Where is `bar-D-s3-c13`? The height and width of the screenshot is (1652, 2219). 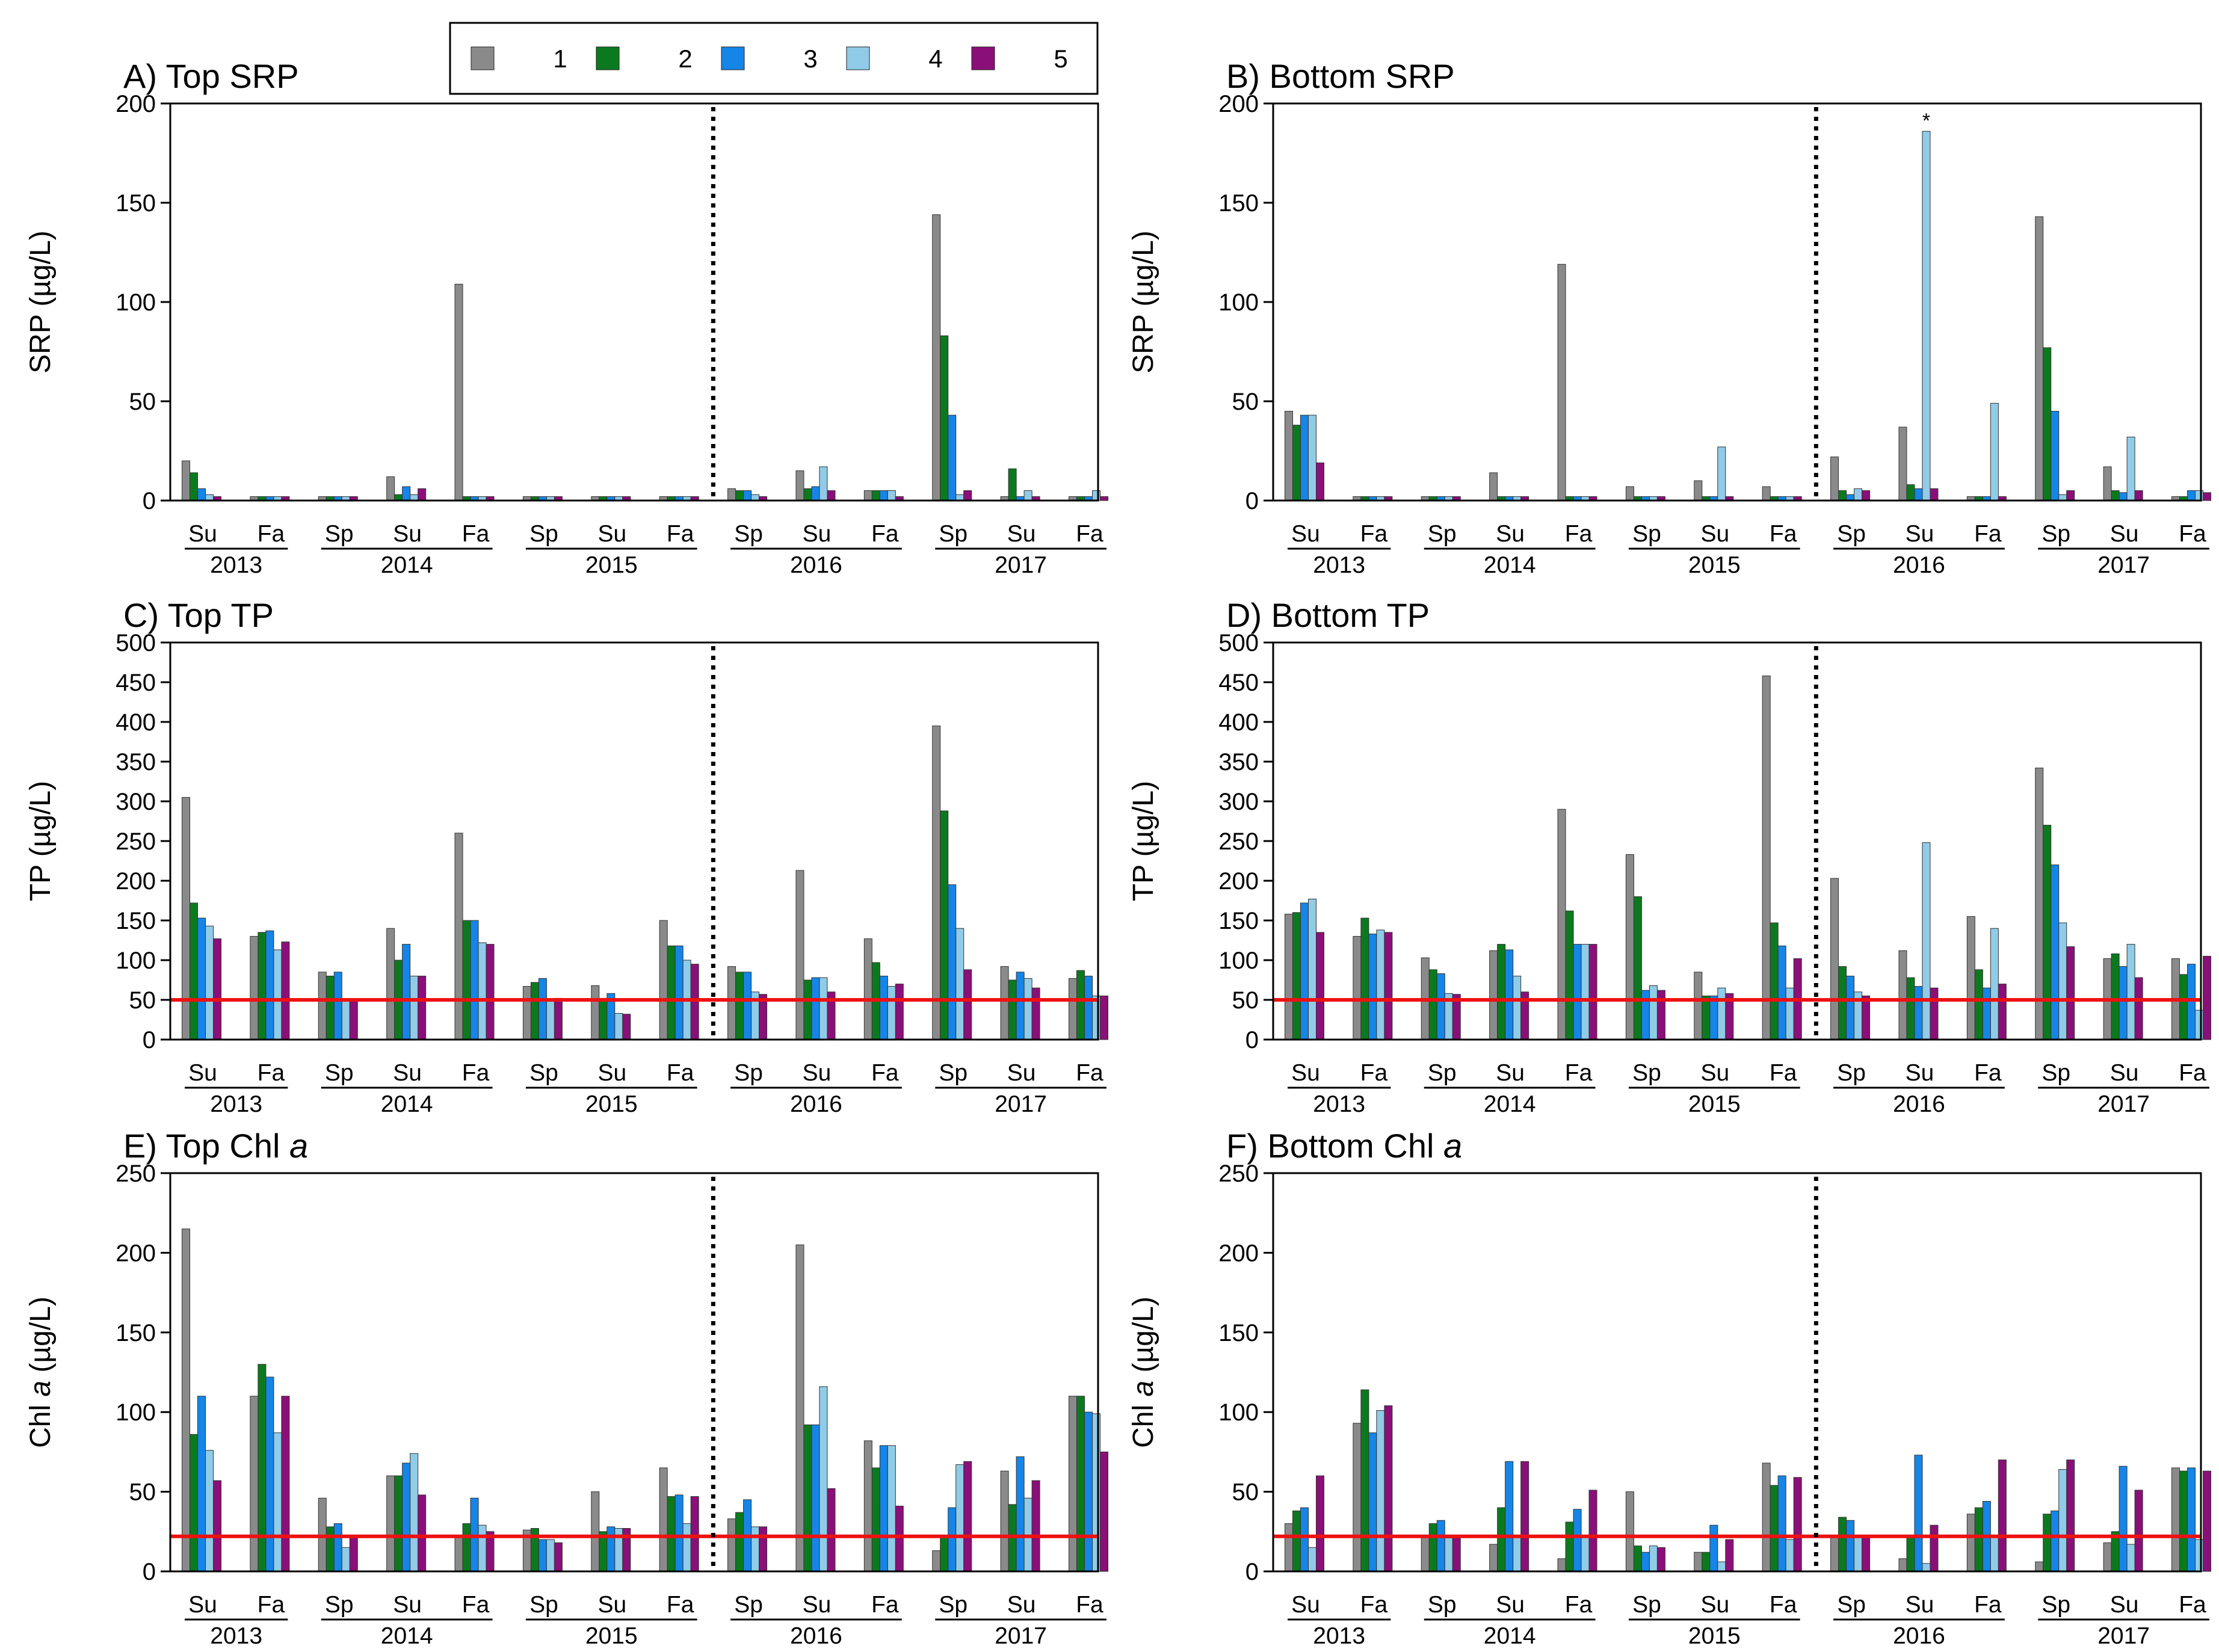 bar-D-s3-c13 is located at coordinates (2191, 1002).